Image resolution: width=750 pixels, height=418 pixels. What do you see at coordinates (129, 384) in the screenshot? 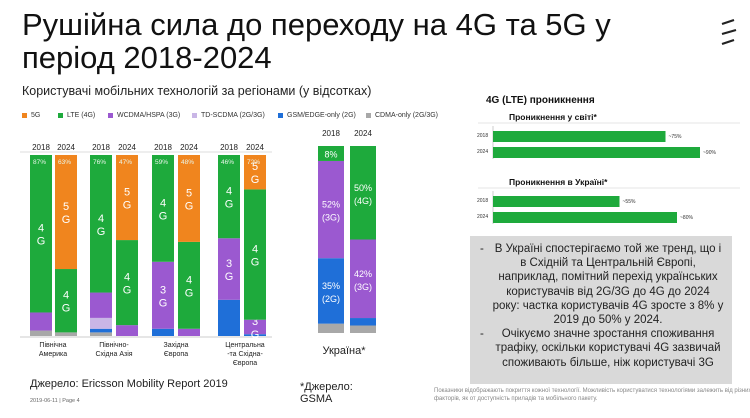
I see `source-text: Джерело: Ericsson Mobility Report 2019` at bounding box center [129, 384].